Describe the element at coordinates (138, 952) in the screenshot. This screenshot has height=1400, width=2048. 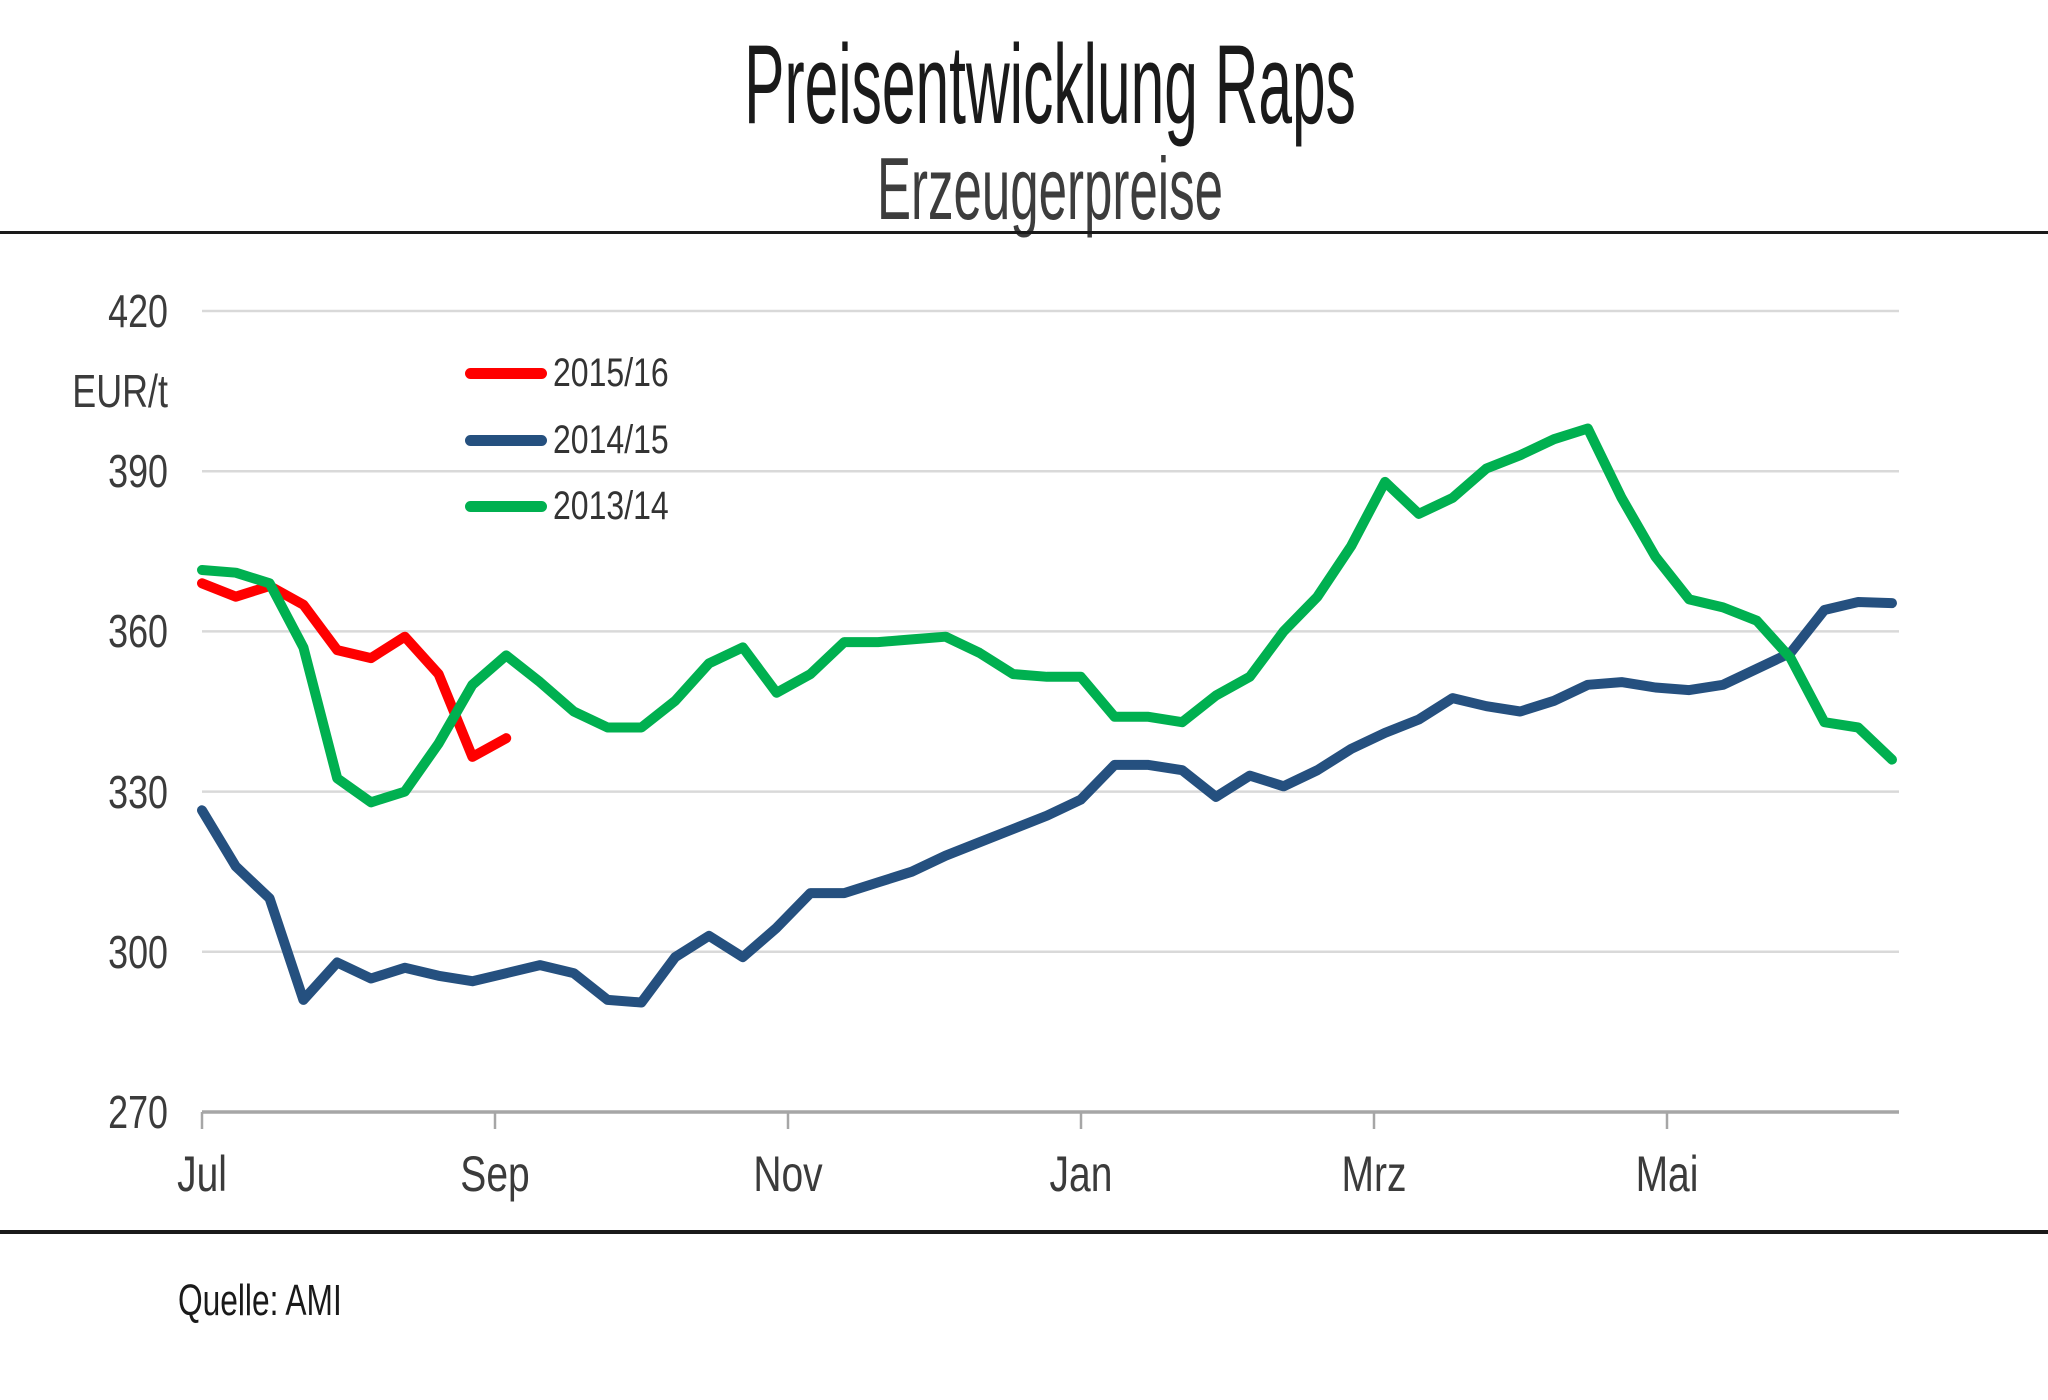
I see `y-tick-label-300: 300` at that location.